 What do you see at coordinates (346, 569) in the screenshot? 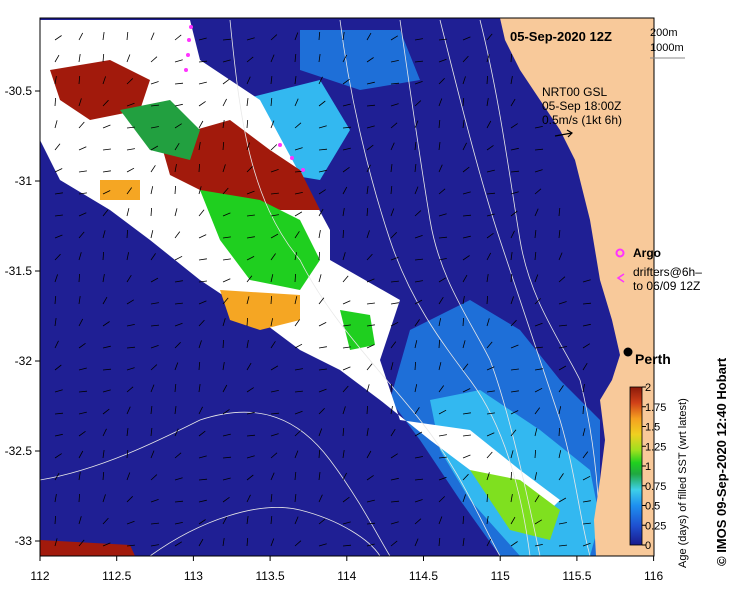
I see `x-axis-ticks: 112 112.5 113 113.5 114 114.5 115 115.5 116` at bounding box center [346, 569].